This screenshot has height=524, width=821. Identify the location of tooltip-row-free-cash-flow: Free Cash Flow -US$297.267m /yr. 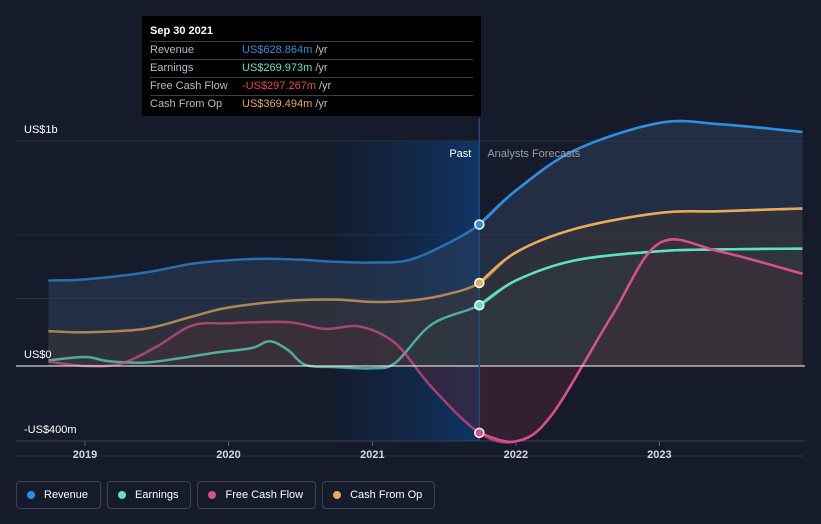
(311, 86).